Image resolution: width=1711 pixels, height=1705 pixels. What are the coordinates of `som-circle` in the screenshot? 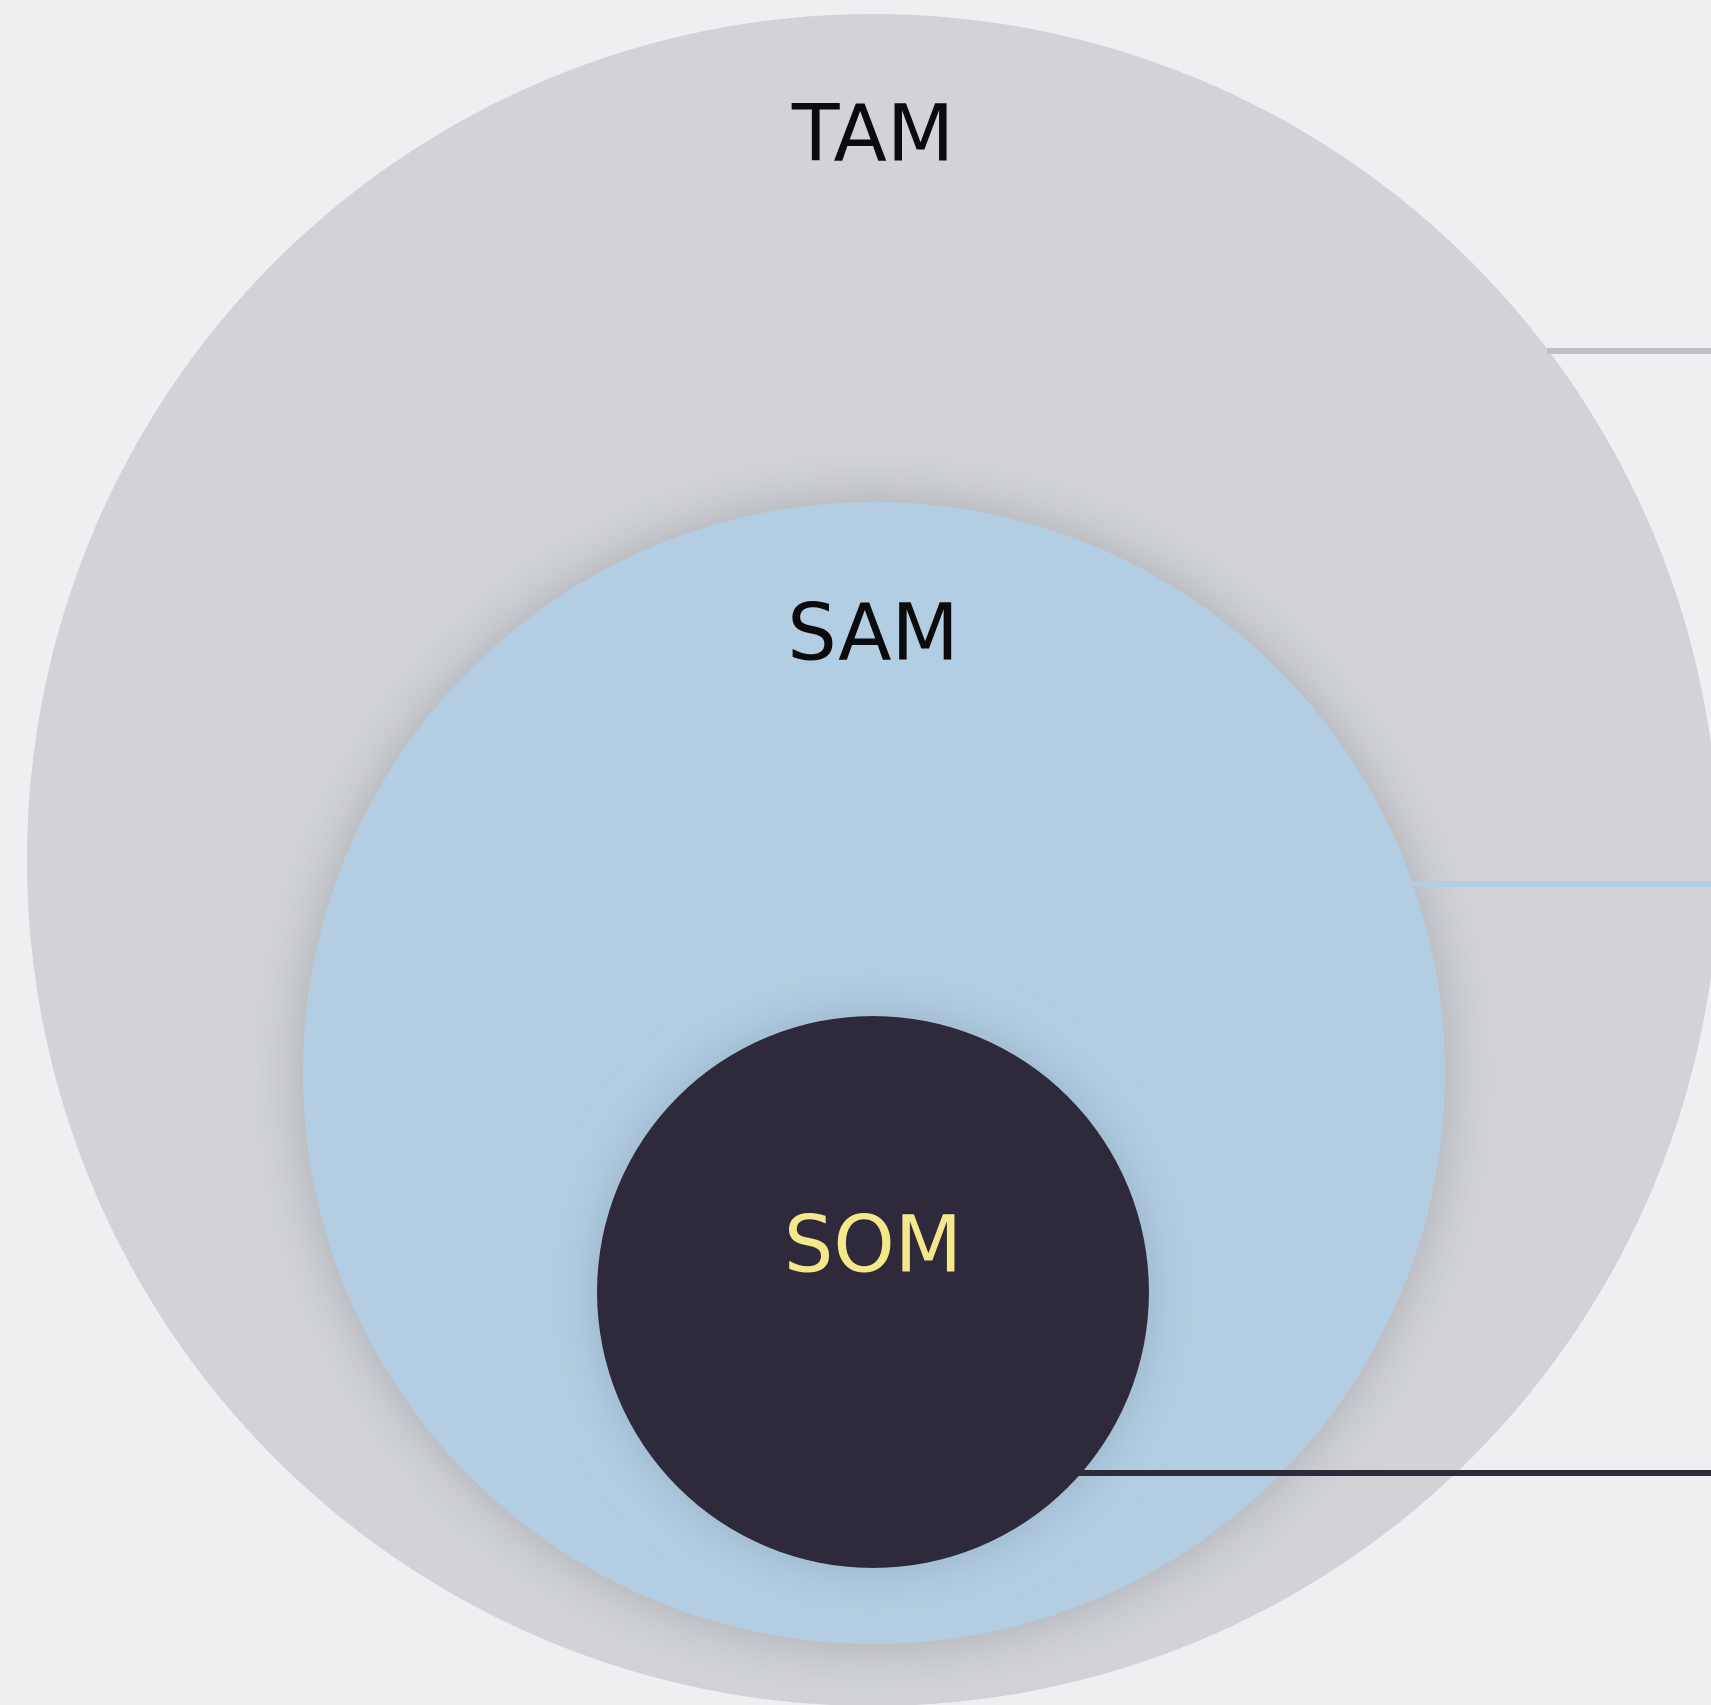 It's located at (873, 1292).